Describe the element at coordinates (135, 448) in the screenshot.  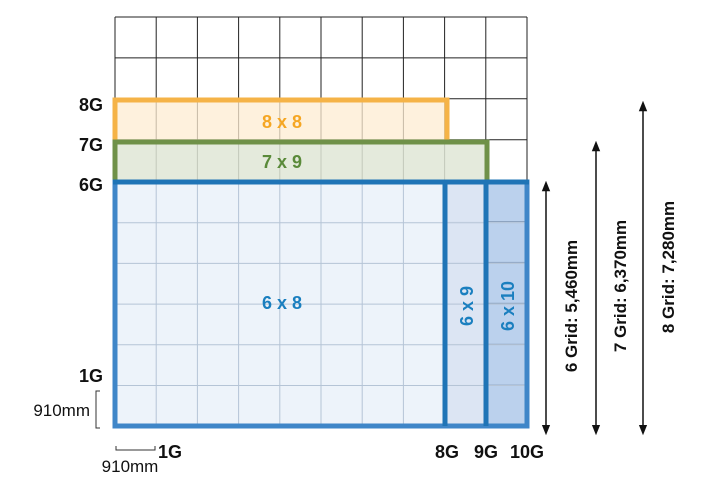
I see `unit-bracket-horizontal` at that location.